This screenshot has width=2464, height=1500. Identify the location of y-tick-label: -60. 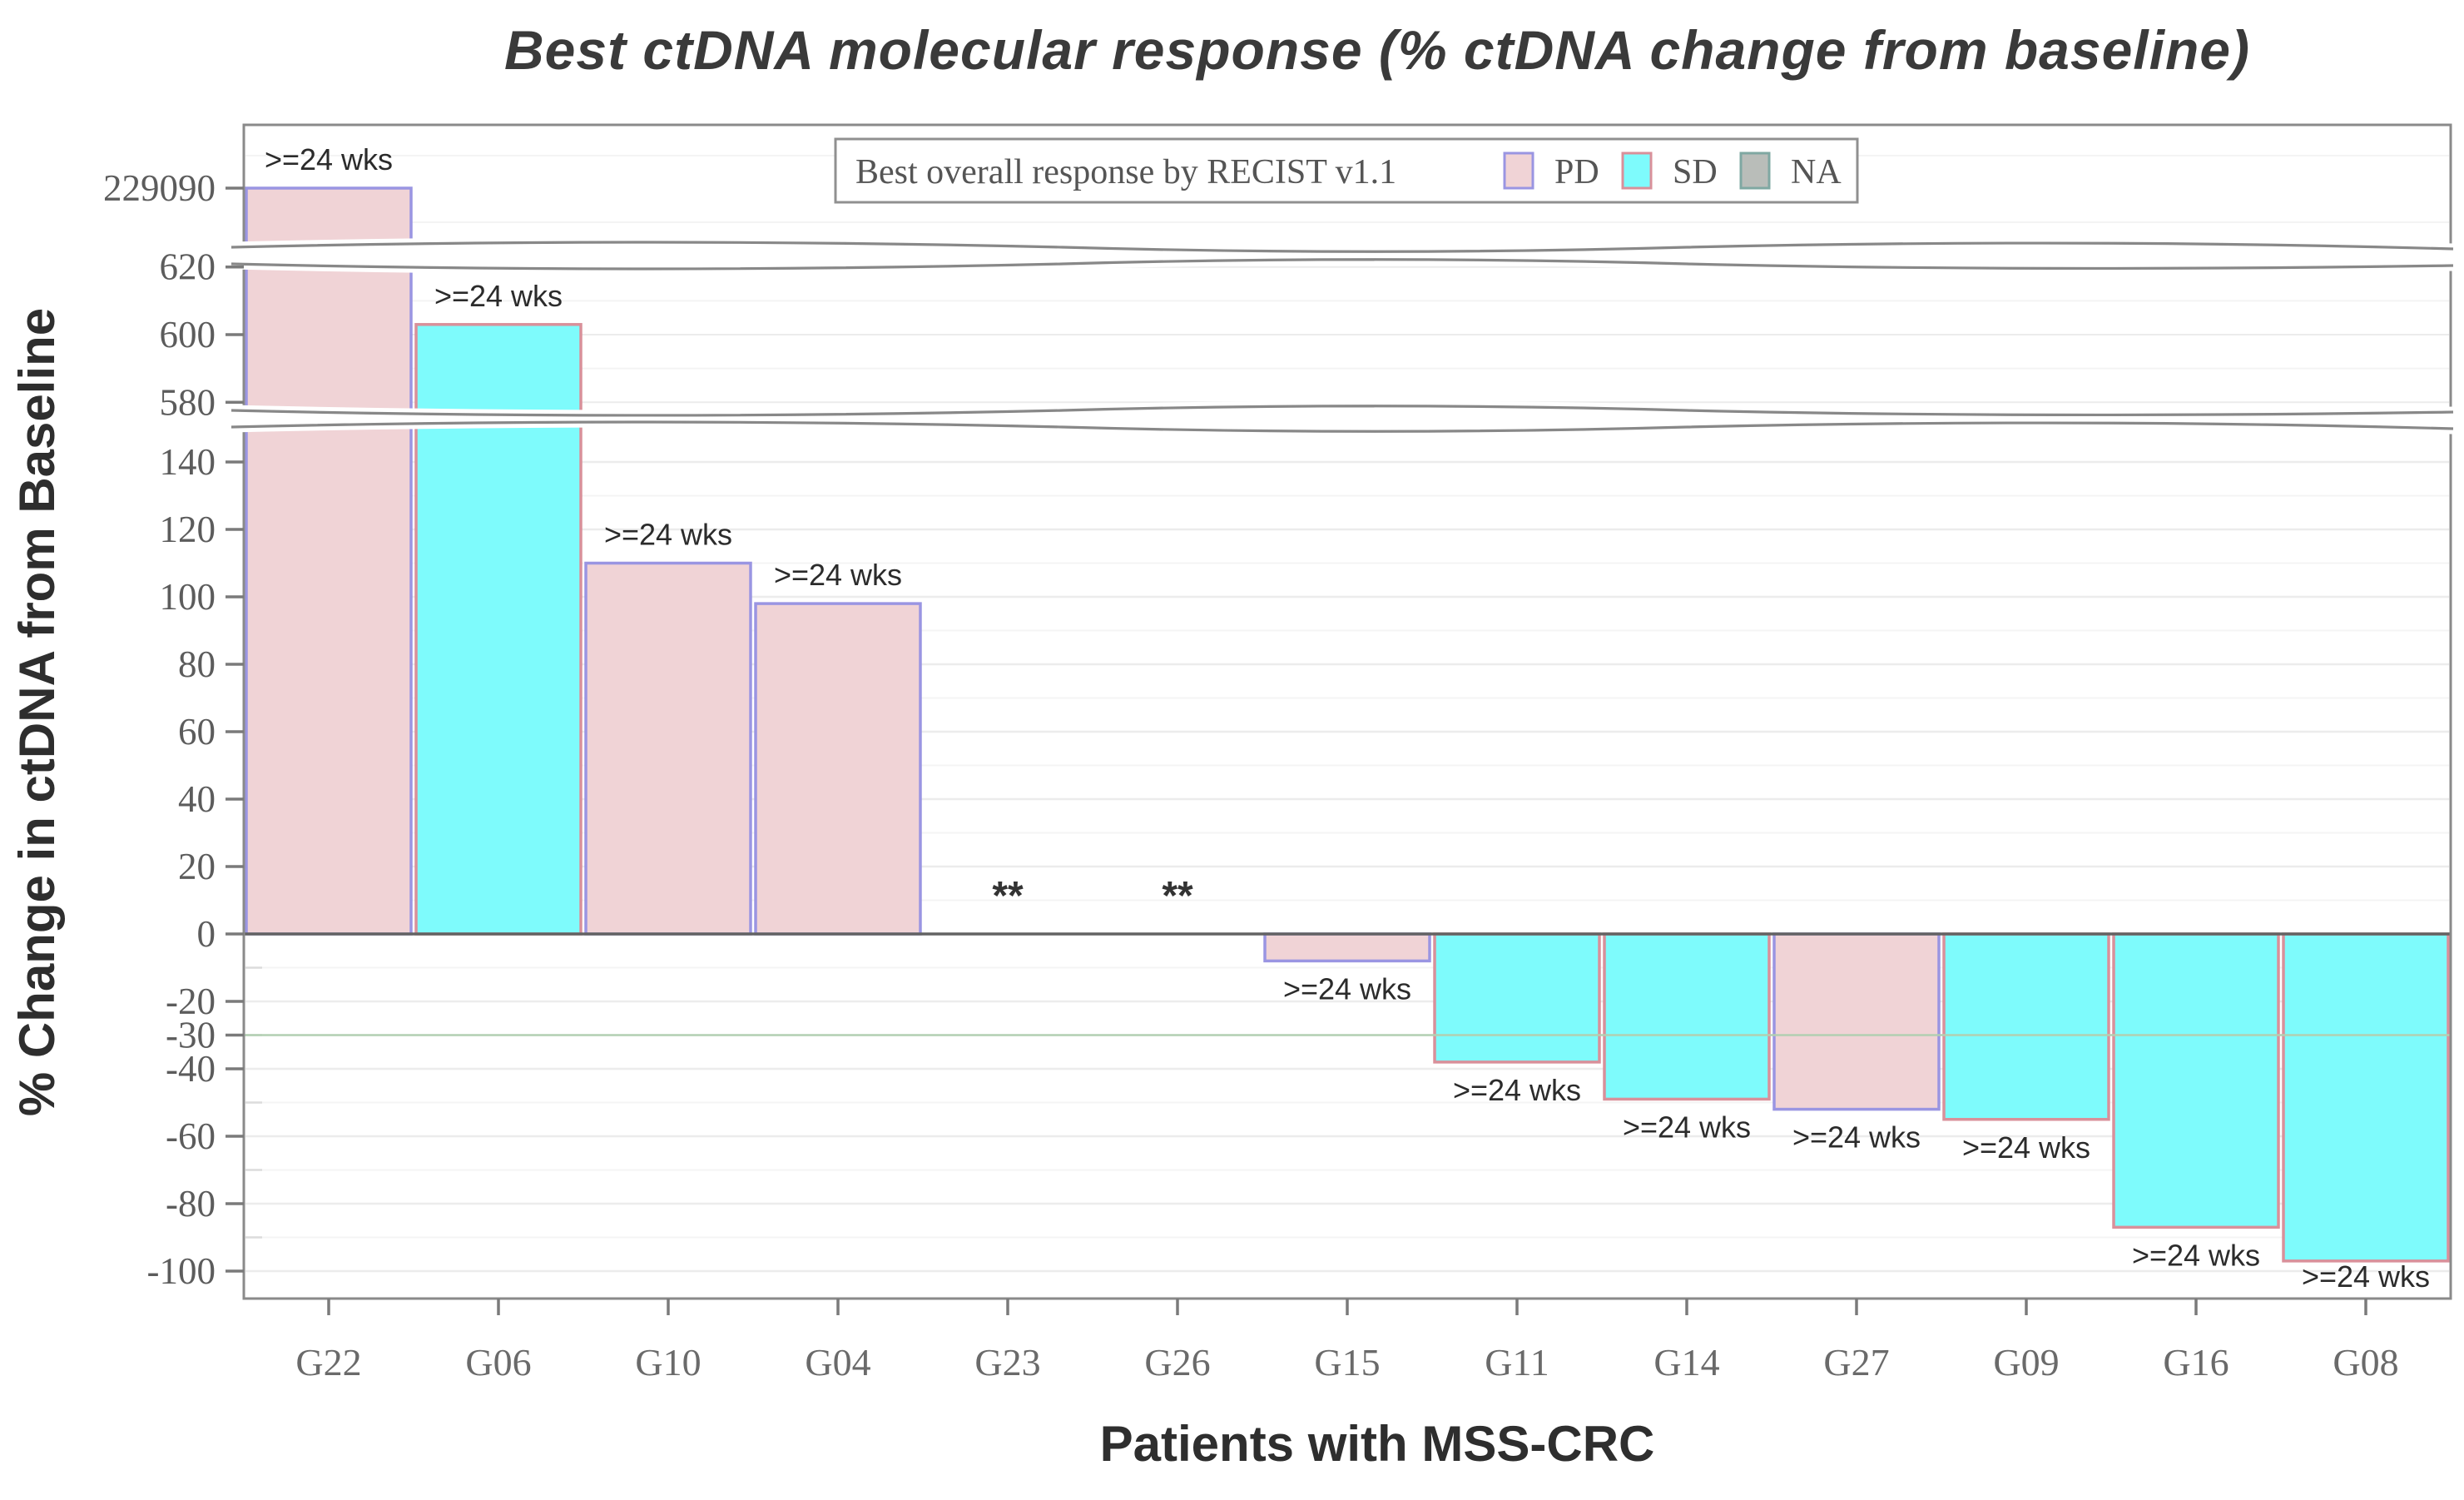
(191, 1136).